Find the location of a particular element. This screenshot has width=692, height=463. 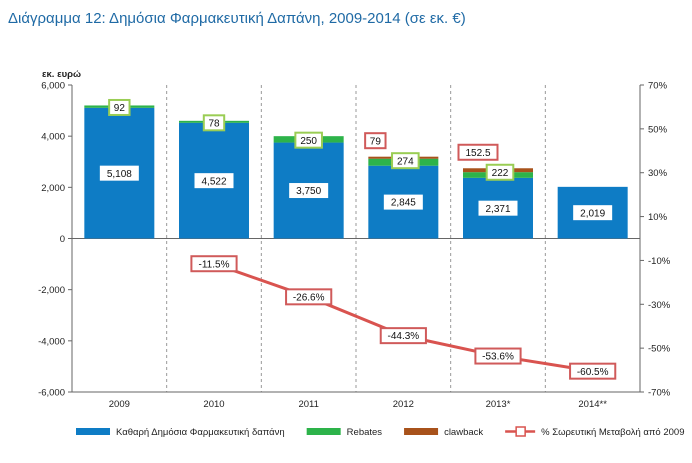

y-tick-label: -4,000 is located at coordinates (51, 341).